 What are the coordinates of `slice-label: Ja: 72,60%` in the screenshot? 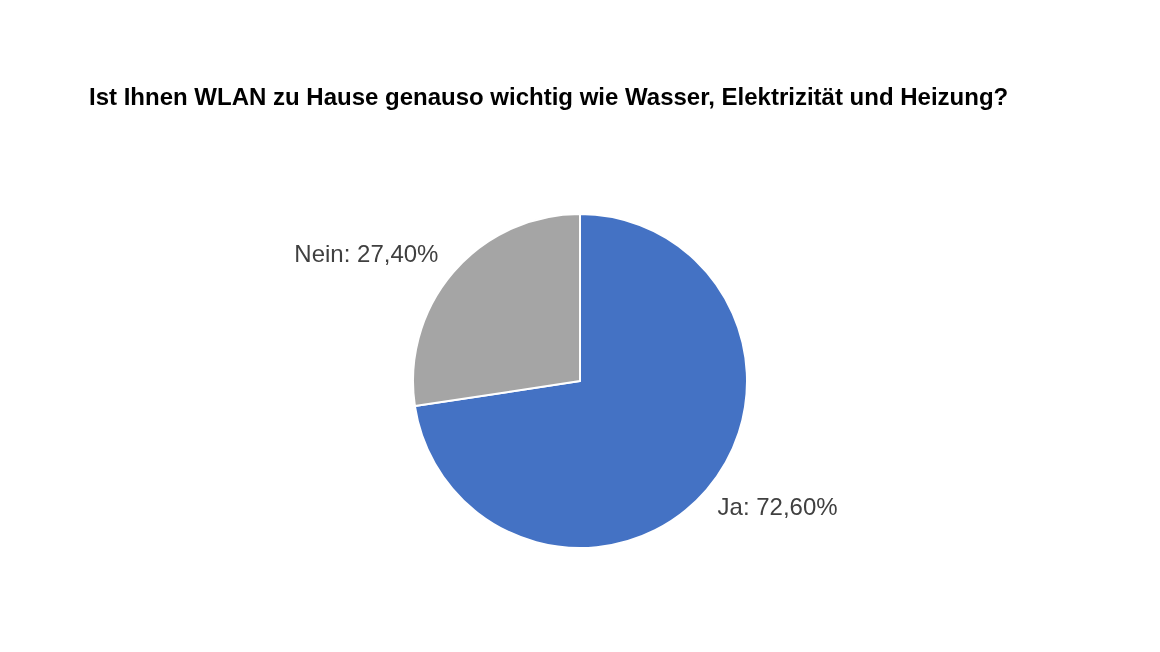 It's located at (777, 507).